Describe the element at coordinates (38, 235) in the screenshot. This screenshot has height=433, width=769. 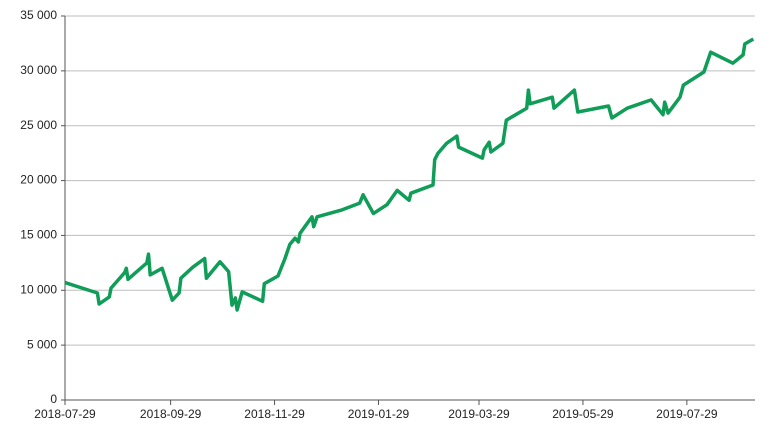
I see `y-tick-label: 15 000` at that location.